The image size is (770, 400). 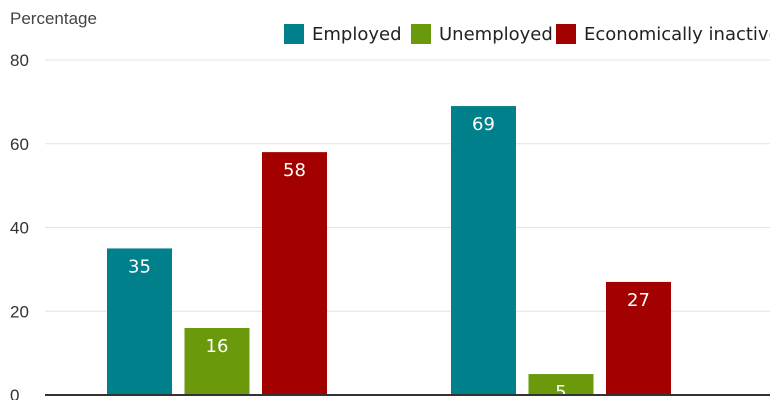 I want to click on y-tick-label: 60, so click(x=19, y=144).